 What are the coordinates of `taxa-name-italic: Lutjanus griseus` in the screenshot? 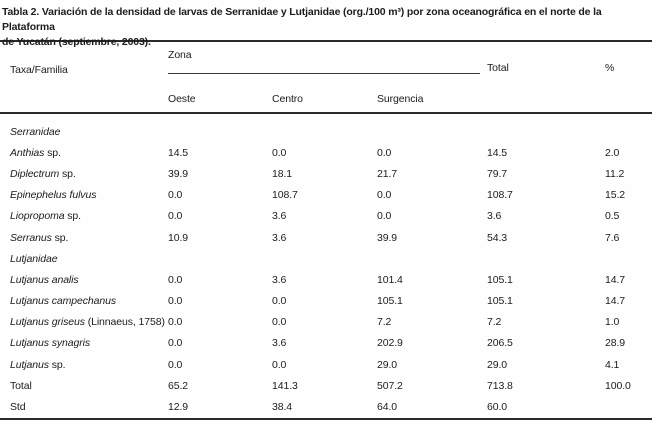 It's located at (47, 322).